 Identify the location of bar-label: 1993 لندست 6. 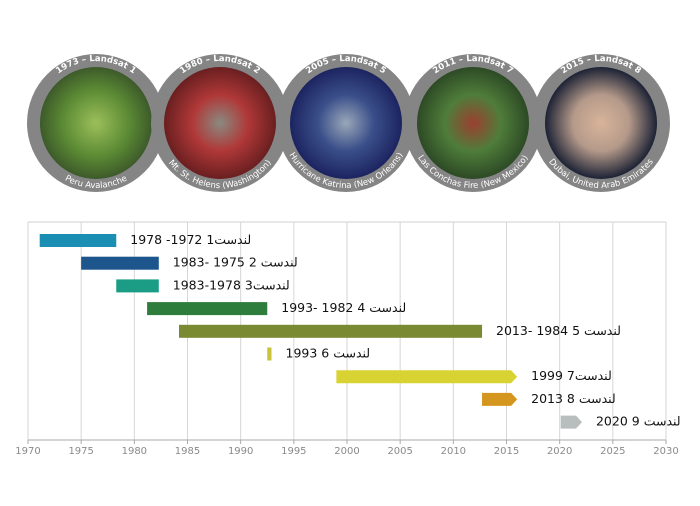
(328, 353).